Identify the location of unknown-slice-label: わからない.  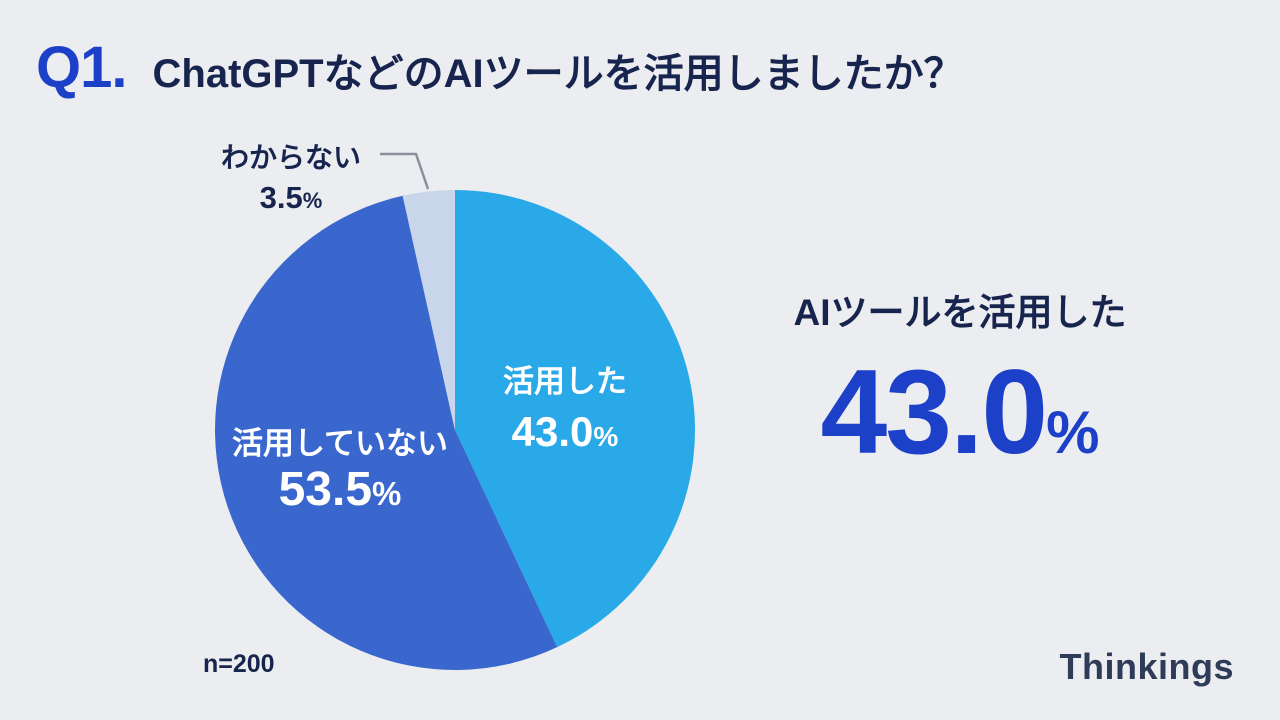
(290, 157).